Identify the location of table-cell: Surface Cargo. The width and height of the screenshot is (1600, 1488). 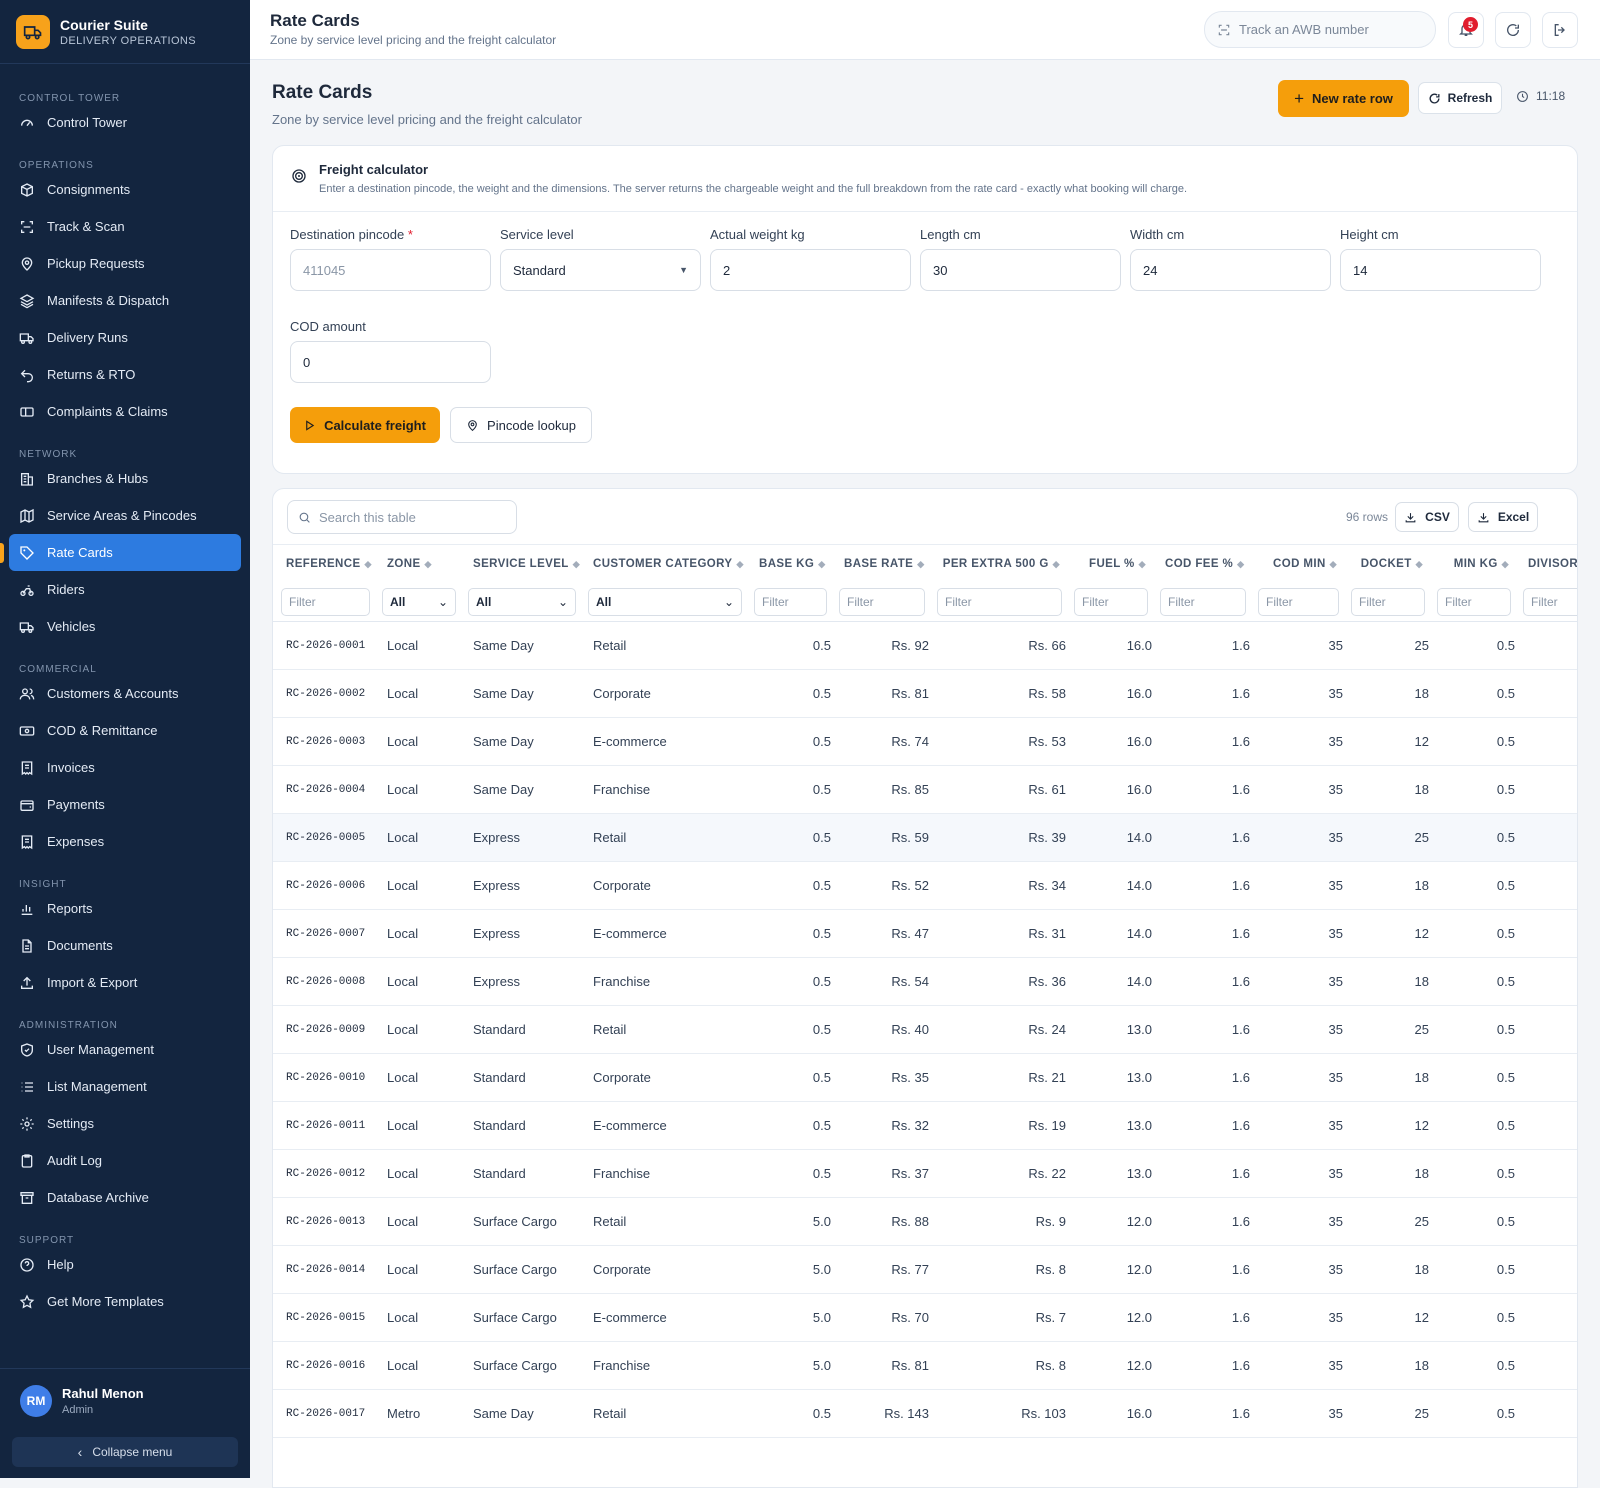
(520, 1317).